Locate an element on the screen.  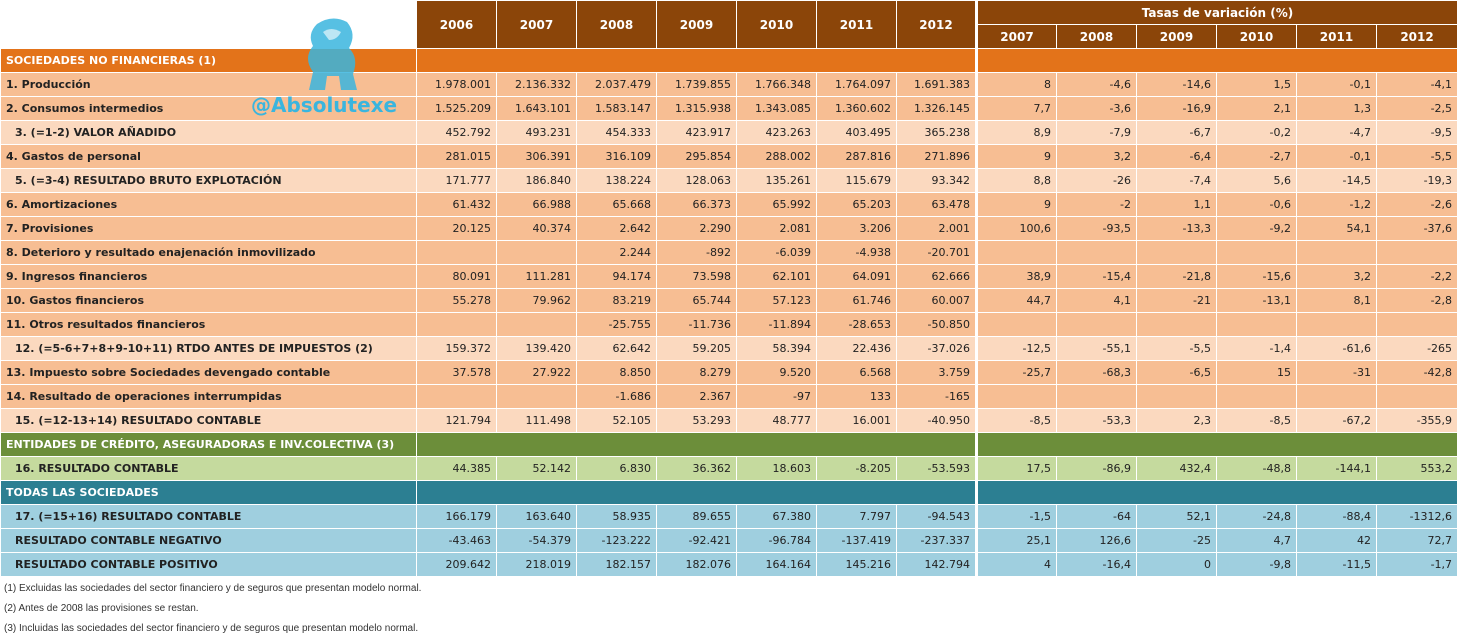
value-cell: 2.367 is located at coordinates (697, 397).